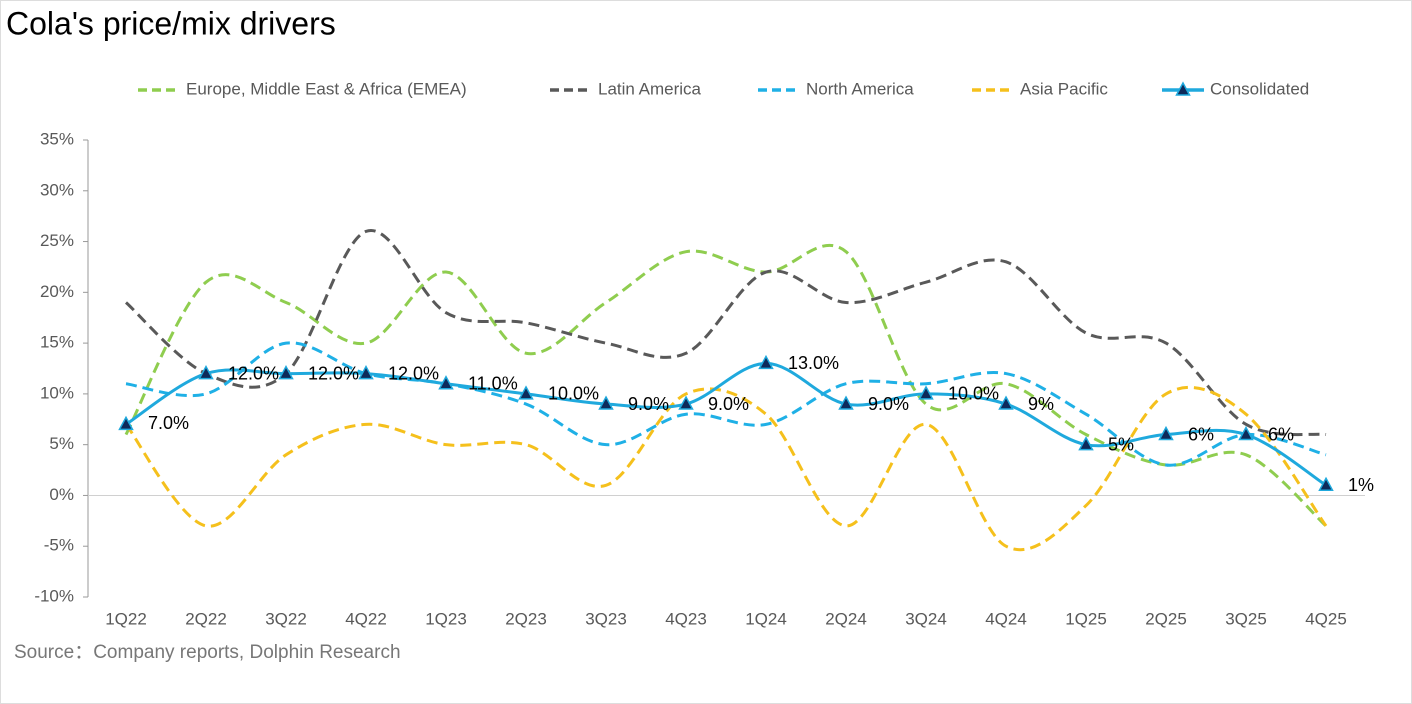  I want to click on x-tick-label: 4Q22, so click(366, 618).